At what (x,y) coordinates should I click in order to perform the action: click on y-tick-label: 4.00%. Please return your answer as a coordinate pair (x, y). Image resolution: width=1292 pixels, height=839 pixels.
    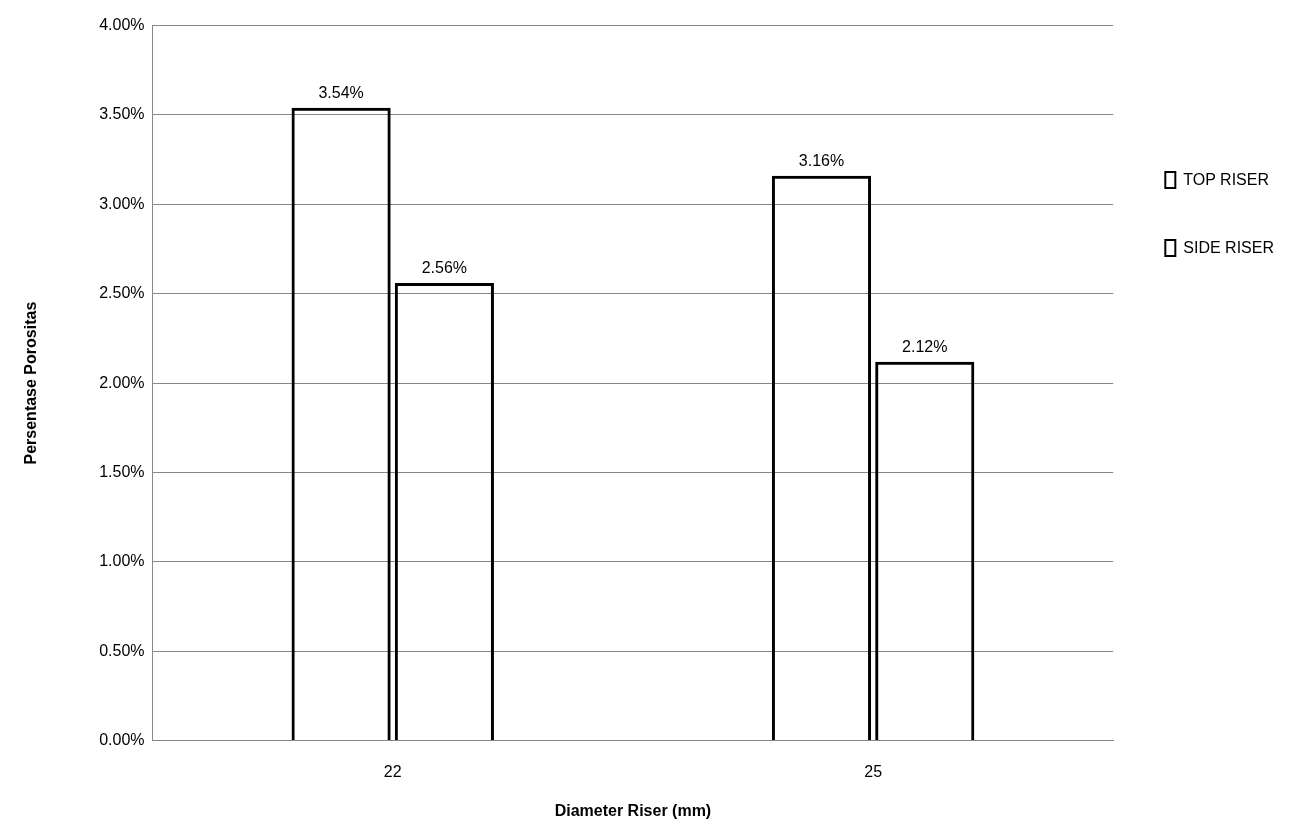
    Looking at the image, I should click on (122, 25).